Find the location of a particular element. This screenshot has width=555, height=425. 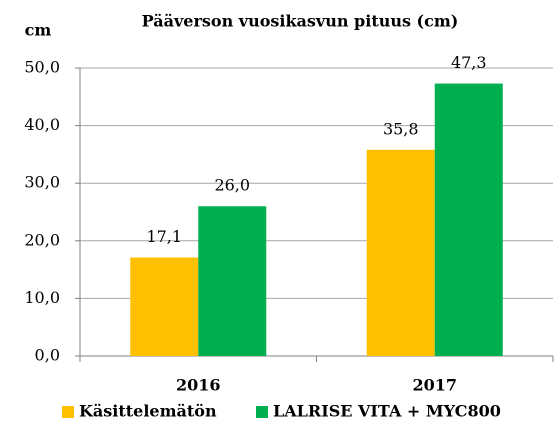

x-tick-label: 2016 is located at coordinates (198, 385).